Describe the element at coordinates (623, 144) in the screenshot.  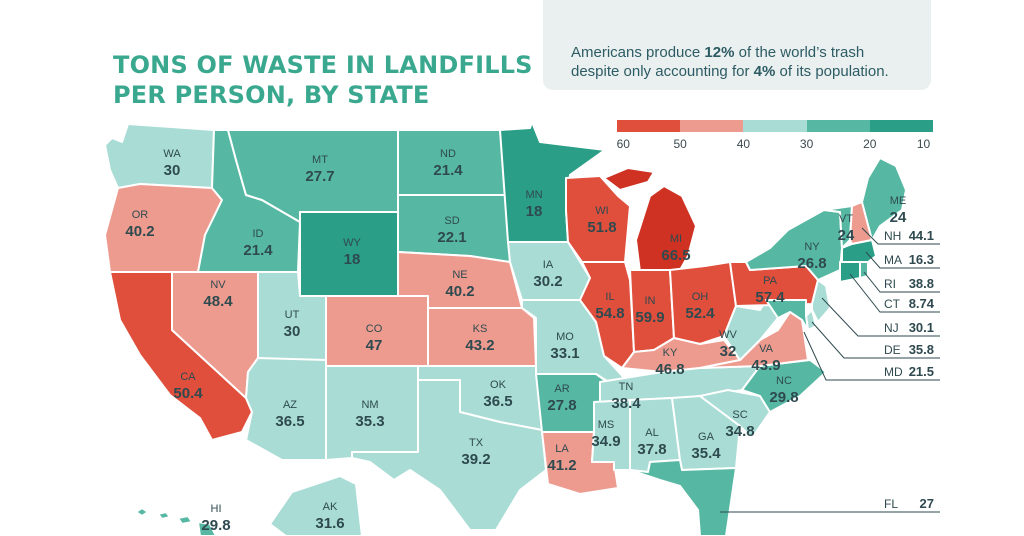
I see `legend-tick: 60` at that location.